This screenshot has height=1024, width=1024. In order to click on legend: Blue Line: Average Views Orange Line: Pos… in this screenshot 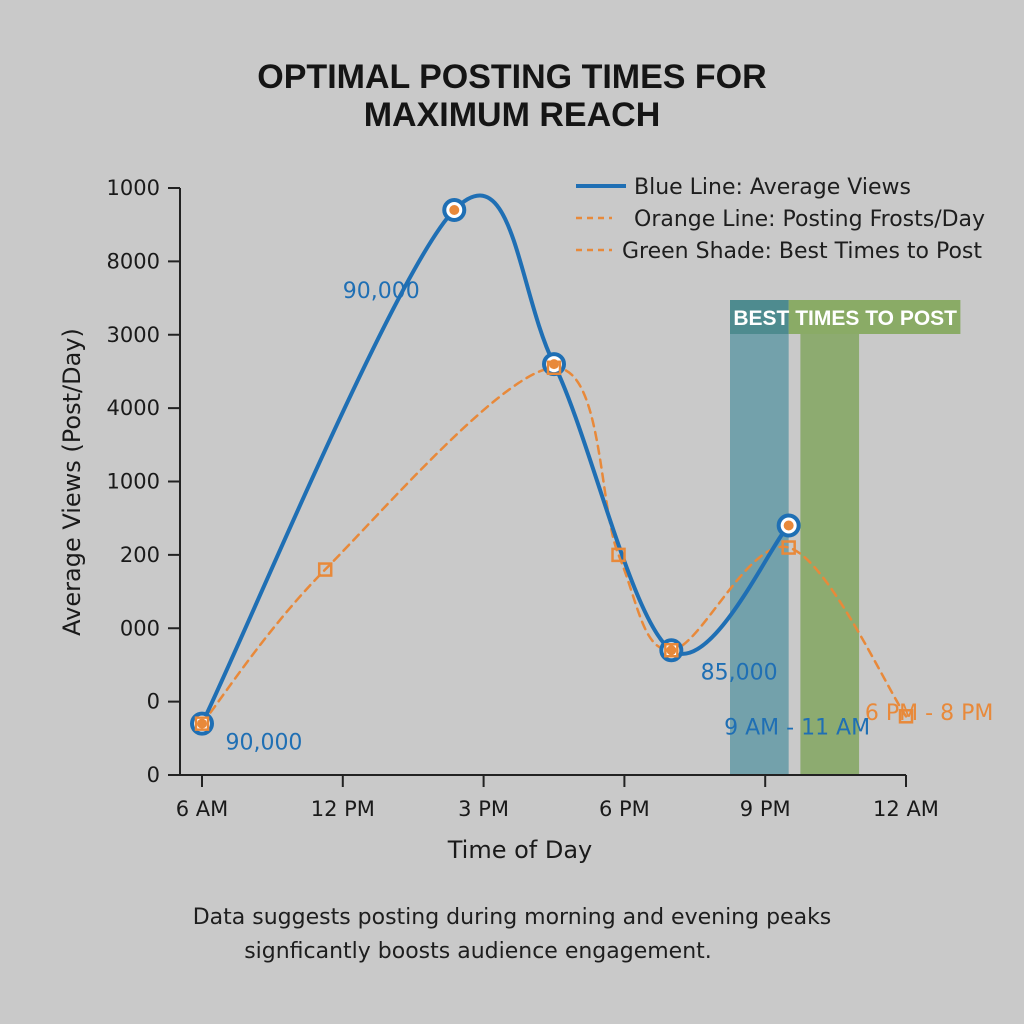, I will do `click(780, 219)`.